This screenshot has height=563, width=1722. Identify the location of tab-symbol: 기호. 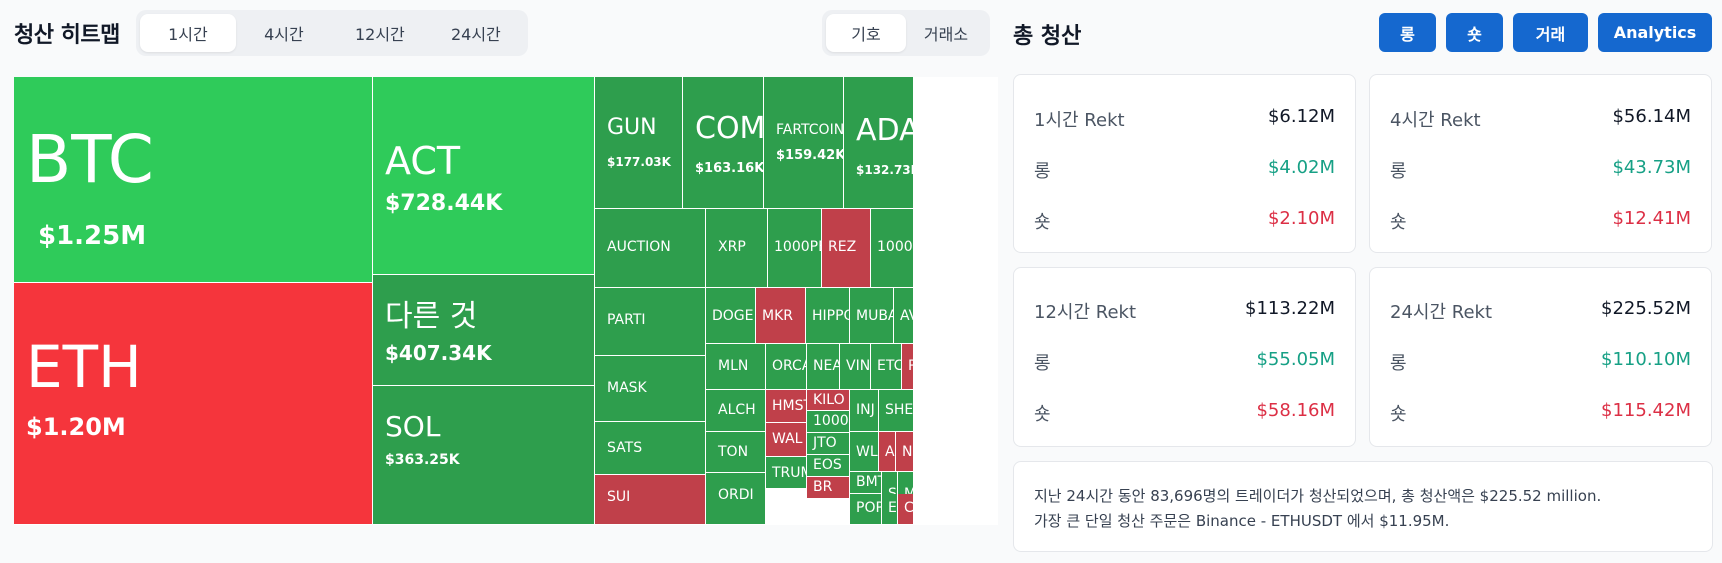
(866, 33).